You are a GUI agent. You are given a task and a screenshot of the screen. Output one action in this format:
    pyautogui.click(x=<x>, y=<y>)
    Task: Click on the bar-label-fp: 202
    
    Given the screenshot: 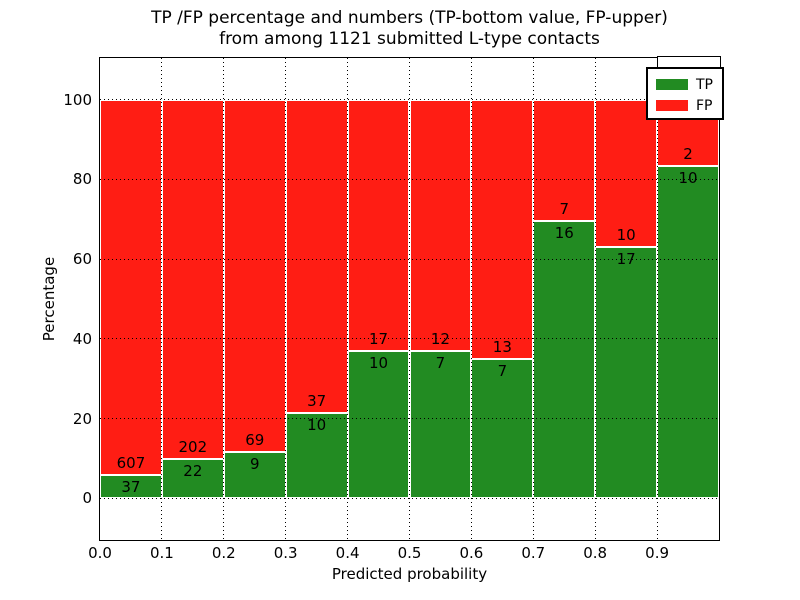 What is the action you would take?
    pyautogui.click(x=193, y=447)
    